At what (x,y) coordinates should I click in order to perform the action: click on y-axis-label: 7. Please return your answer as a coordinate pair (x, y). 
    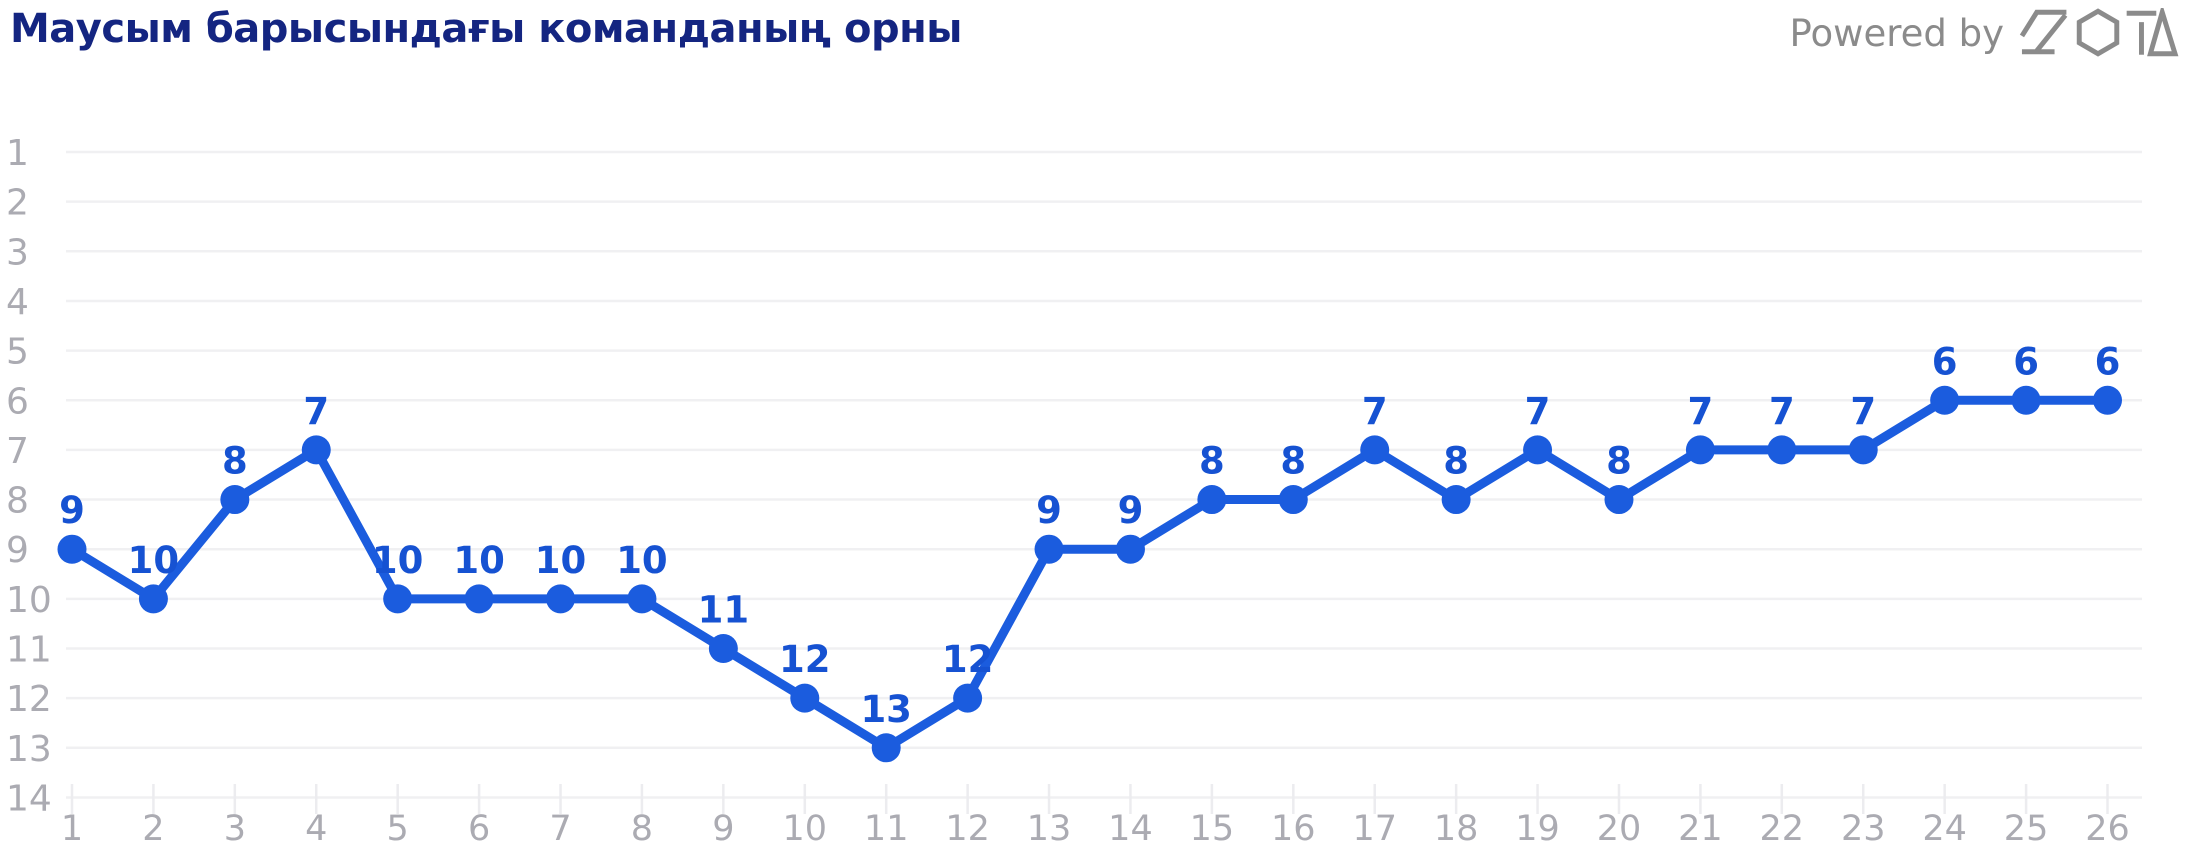
    Looking at the image, I should click on (17, 451).